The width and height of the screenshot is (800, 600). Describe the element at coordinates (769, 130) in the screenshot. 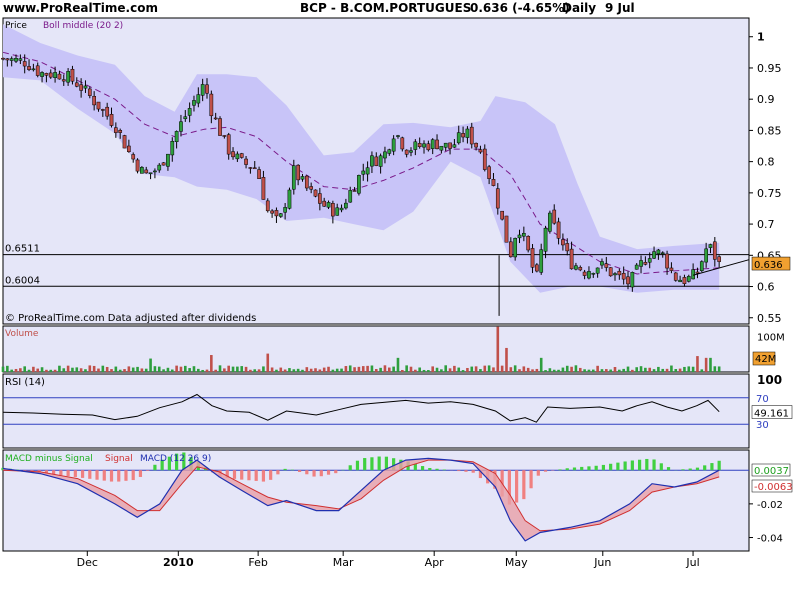

I see `price-tick-label: 0.85` at that location.